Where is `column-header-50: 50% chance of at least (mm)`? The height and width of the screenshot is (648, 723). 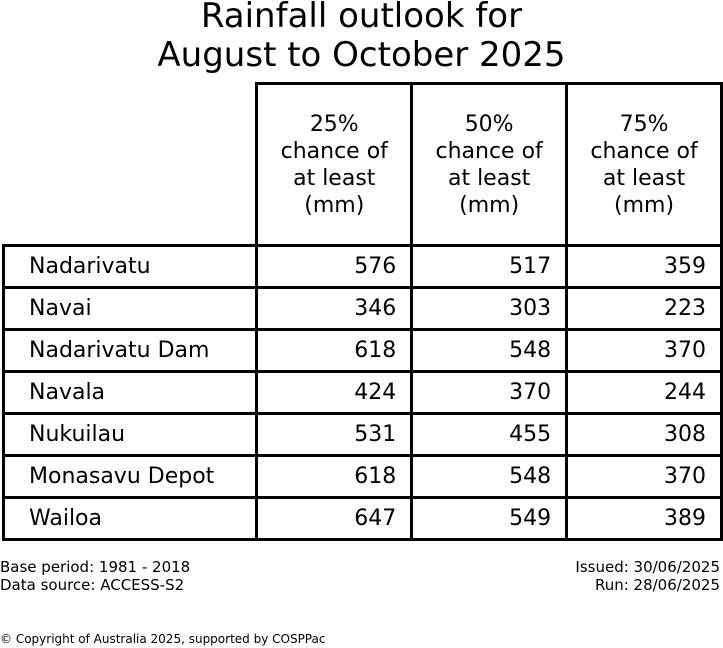
column-header-50: 50% chance of at least (mm) is located at coordinates (489, 164).